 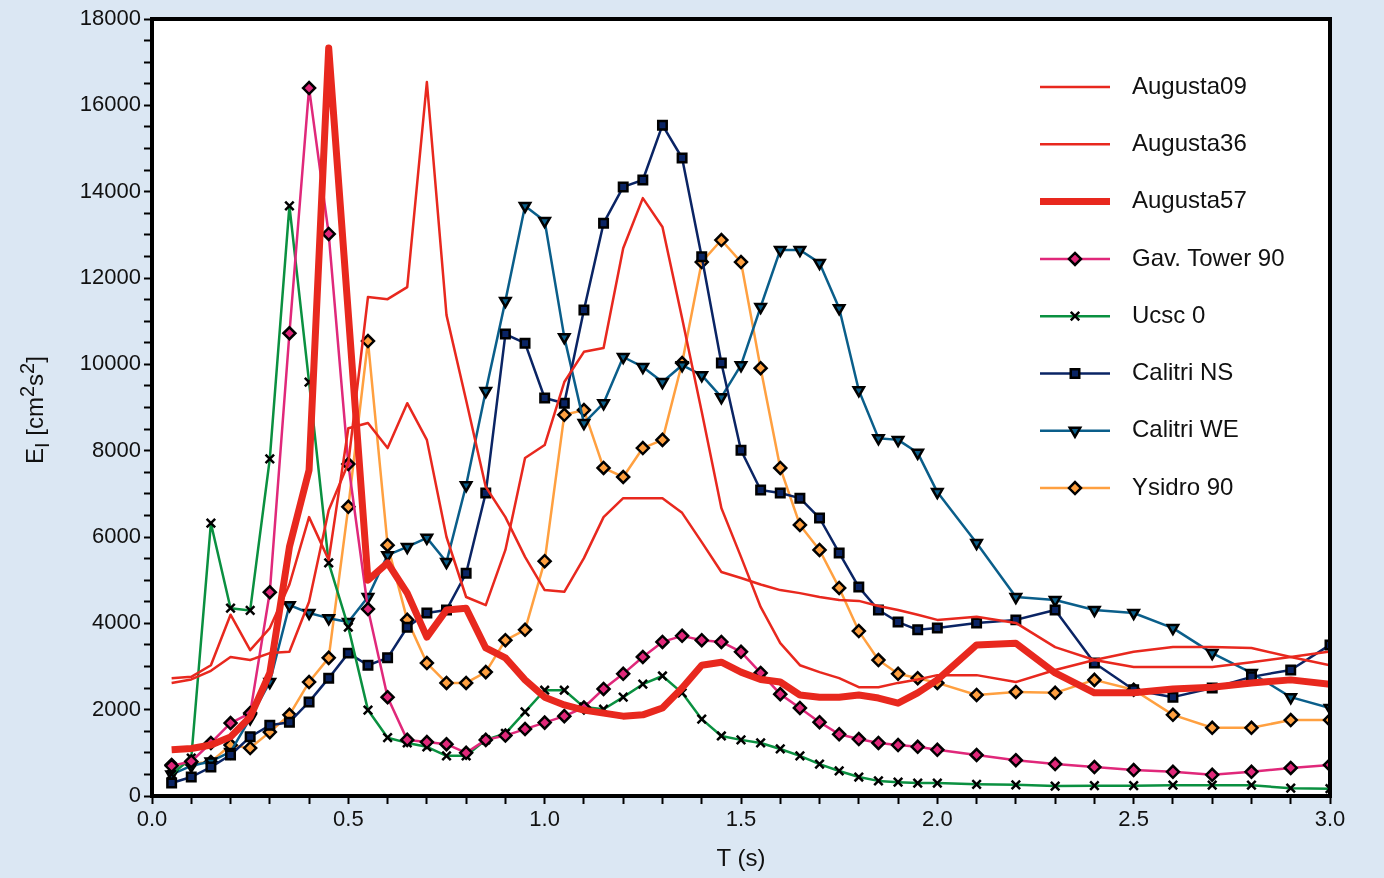 I want to click on y-tick-label: 8000, so click(x=116, y=449).